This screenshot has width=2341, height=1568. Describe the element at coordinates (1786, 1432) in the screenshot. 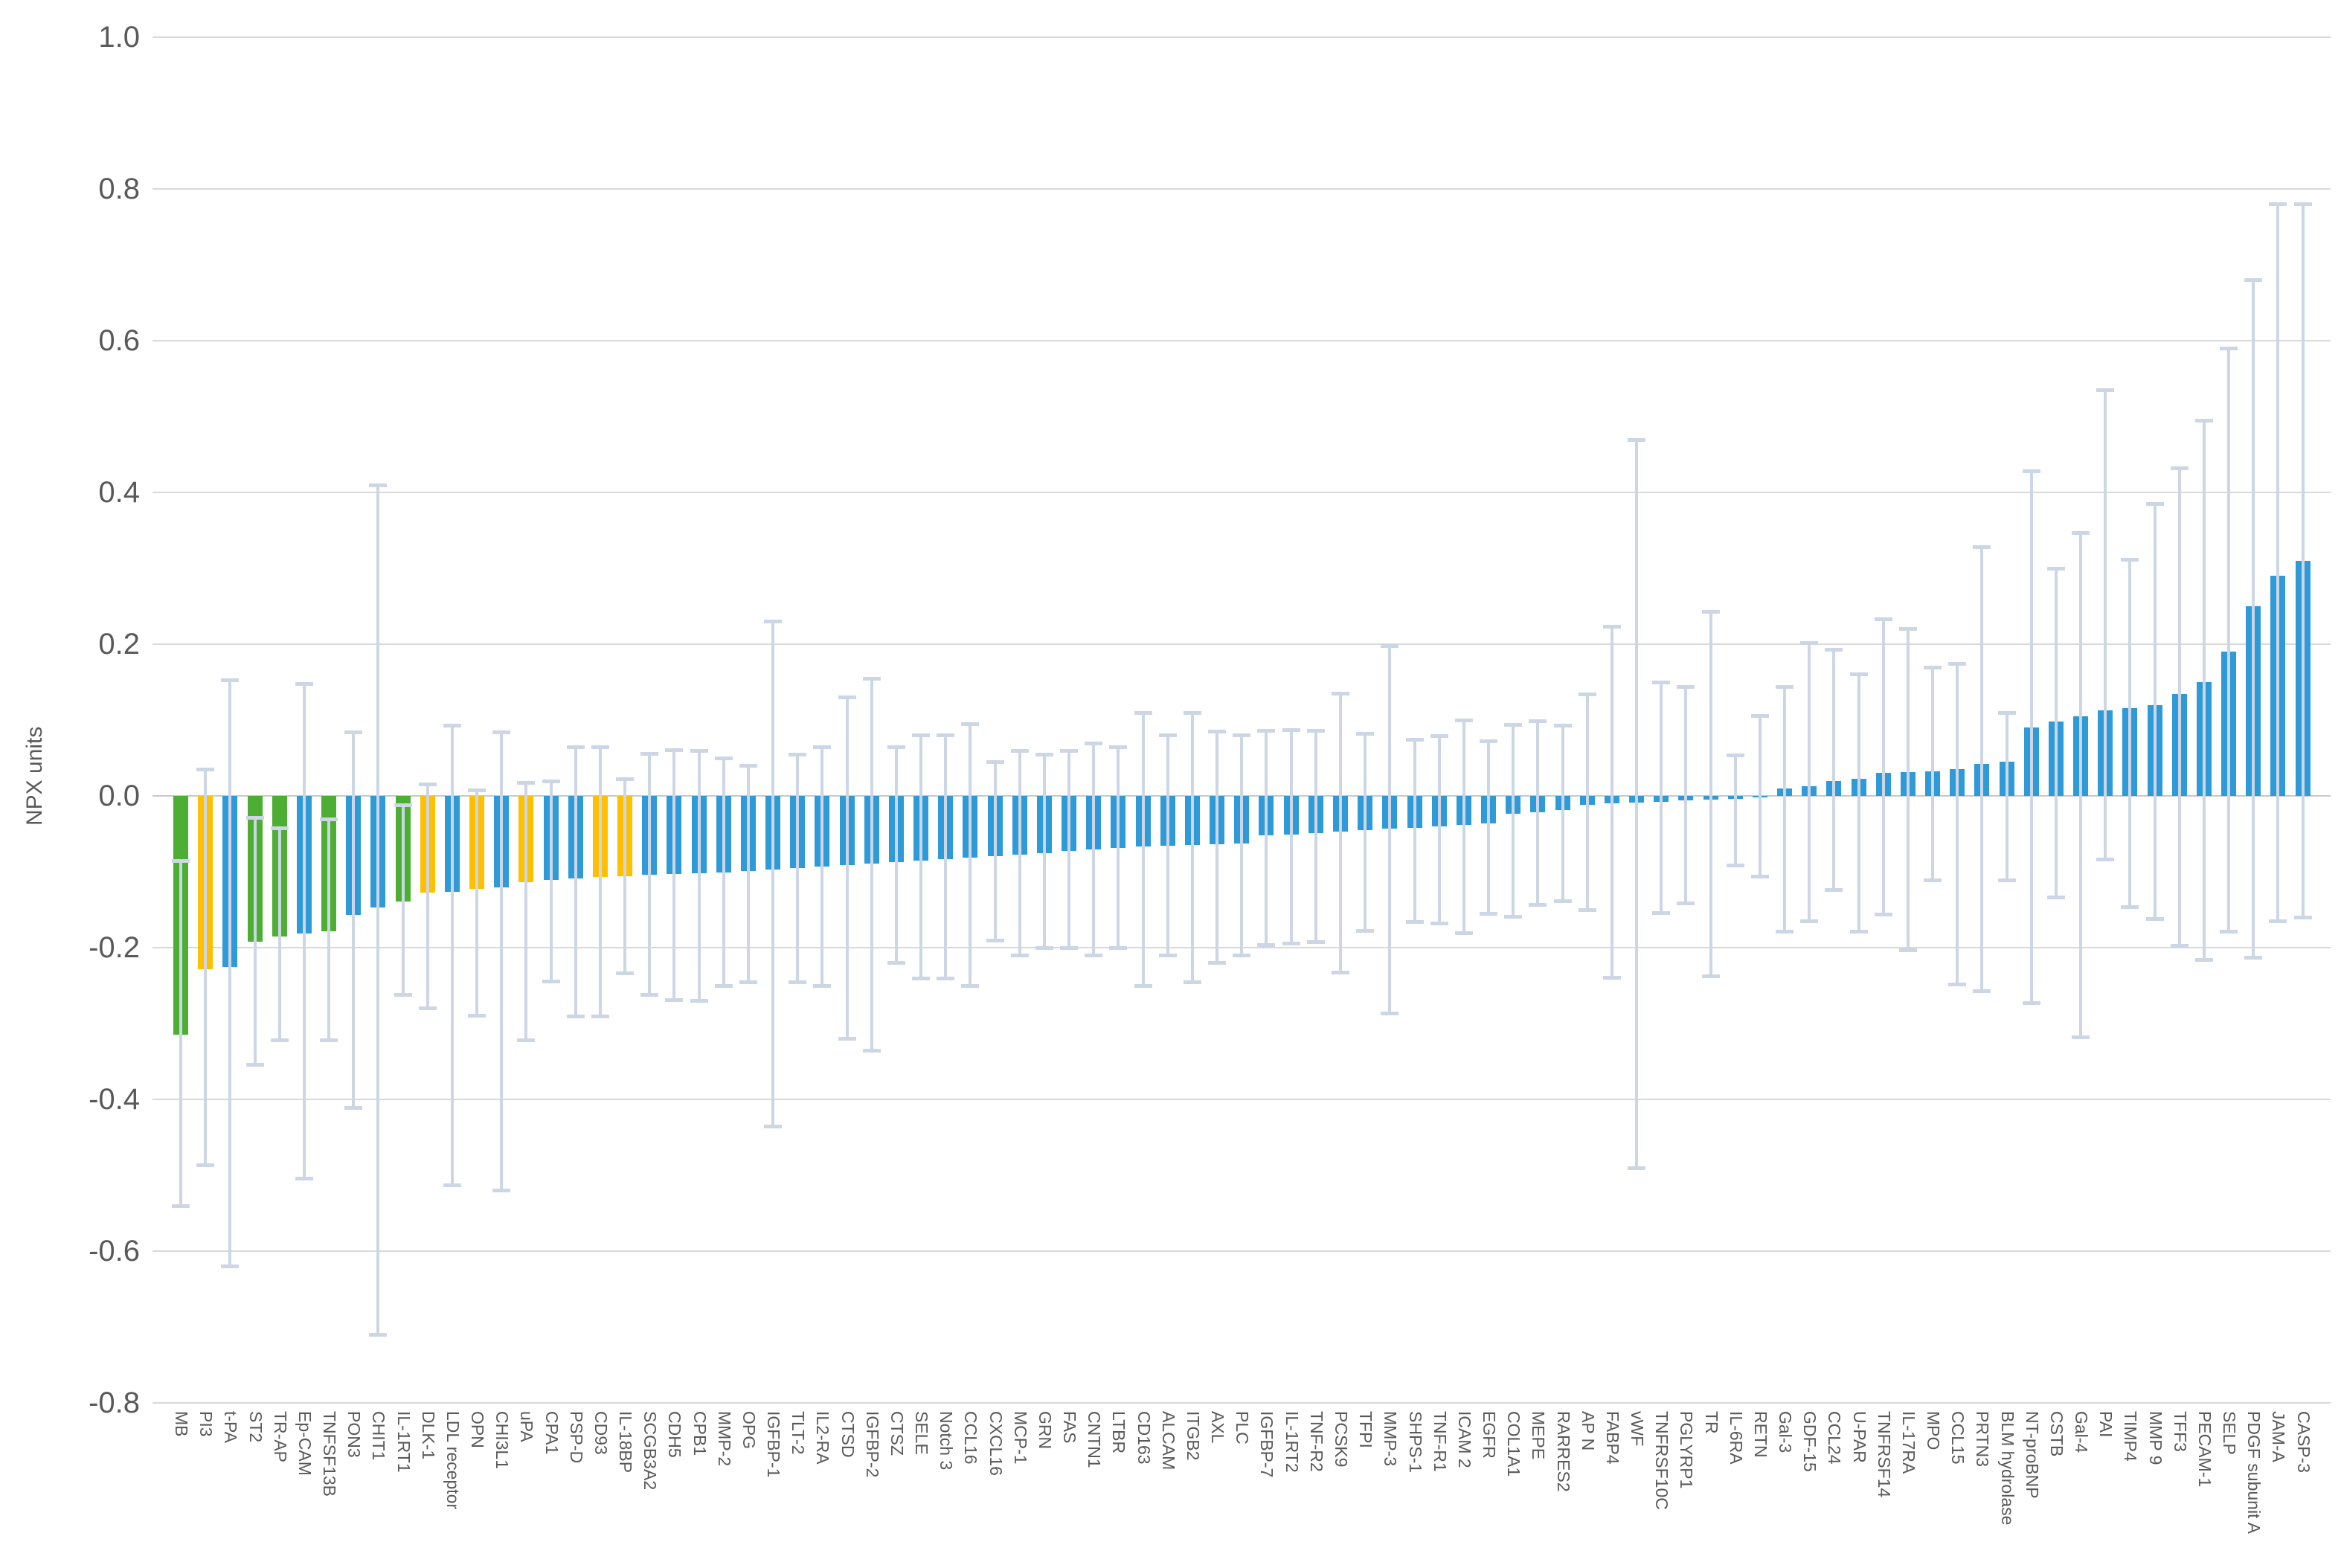

I see `x-category-label: Gal-3` at that location.